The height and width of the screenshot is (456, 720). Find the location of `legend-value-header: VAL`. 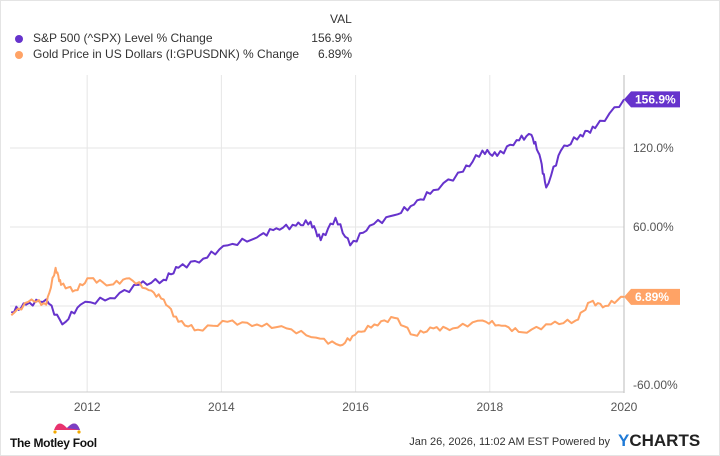

legend-value-header: VAL is located at coordinates (341, 19).